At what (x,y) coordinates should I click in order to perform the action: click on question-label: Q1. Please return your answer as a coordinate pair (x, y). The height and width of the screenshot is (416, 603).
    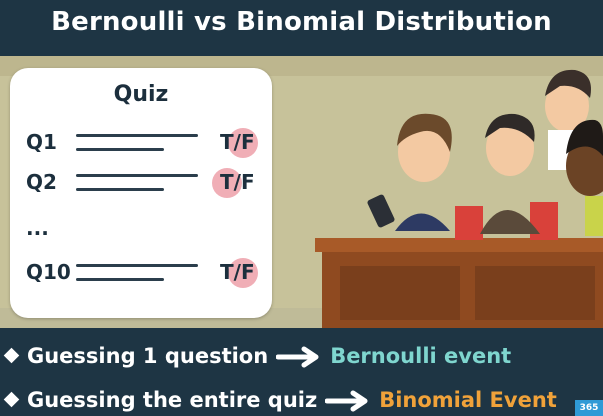
    Looking at the image, I should click on (41, 142).